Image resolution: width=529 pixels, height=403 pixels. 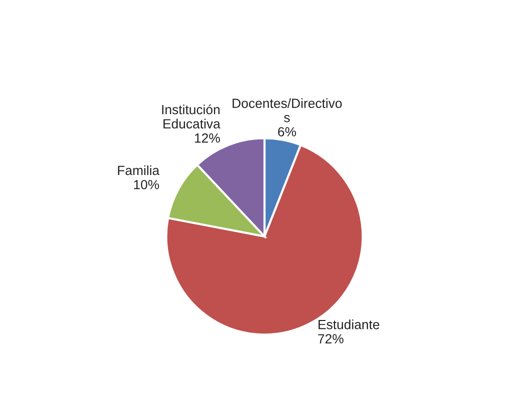 I want to click on slice-label: Docentes/Directivo s, so click(x=287, y=110).